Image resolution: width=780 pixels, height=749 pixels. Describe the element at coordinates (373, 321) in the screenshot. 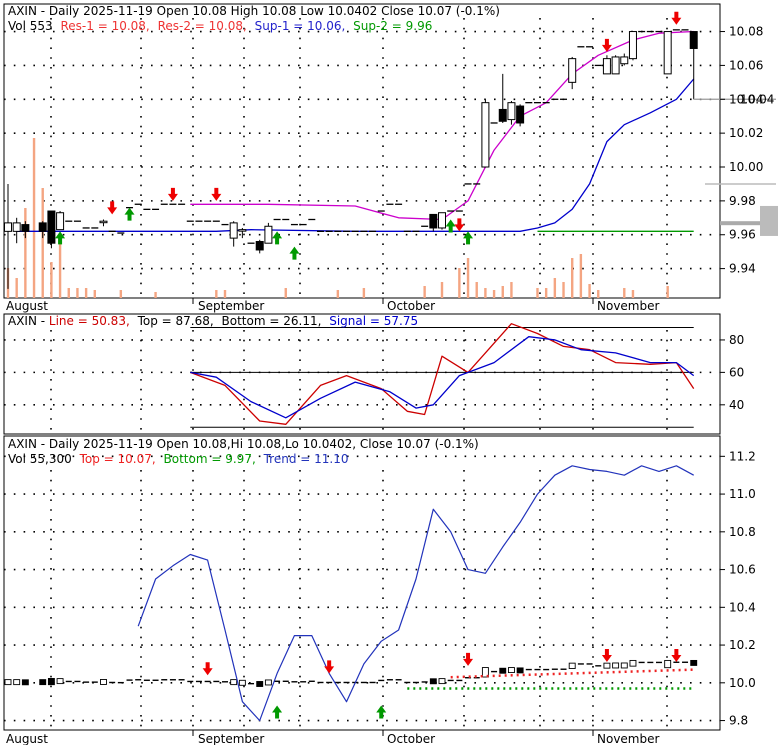

I see `legend-signal: Signal = 57.75` at that location.